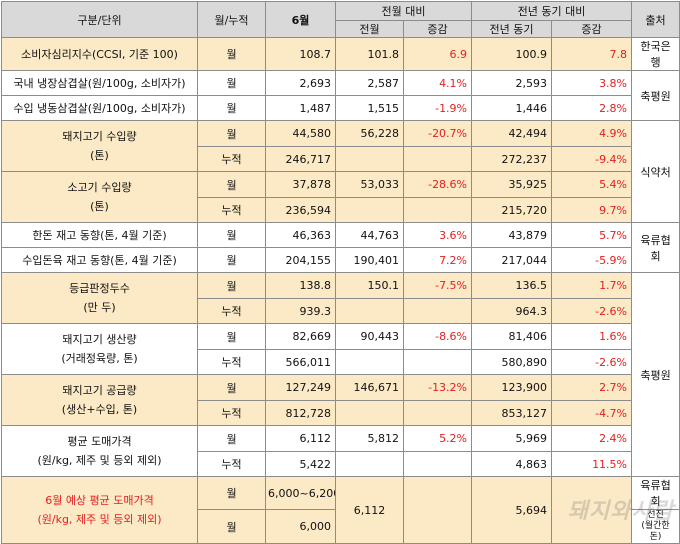  What do you see at coordinates (592, 29) in the screenshot?
I see `header-yoy-change: 증감` at bounding box center [592, 29].